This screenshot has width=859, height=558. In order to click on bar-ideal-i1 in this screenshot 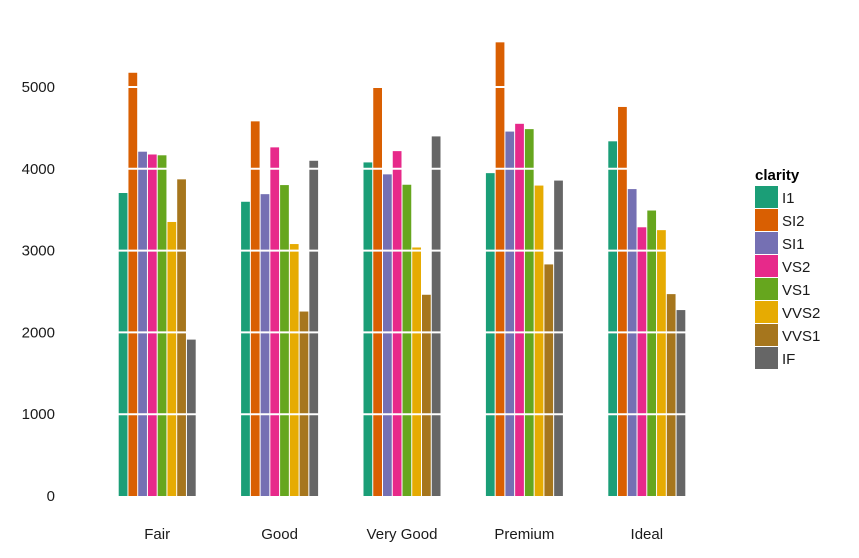, I will do `click(613, 318)`.